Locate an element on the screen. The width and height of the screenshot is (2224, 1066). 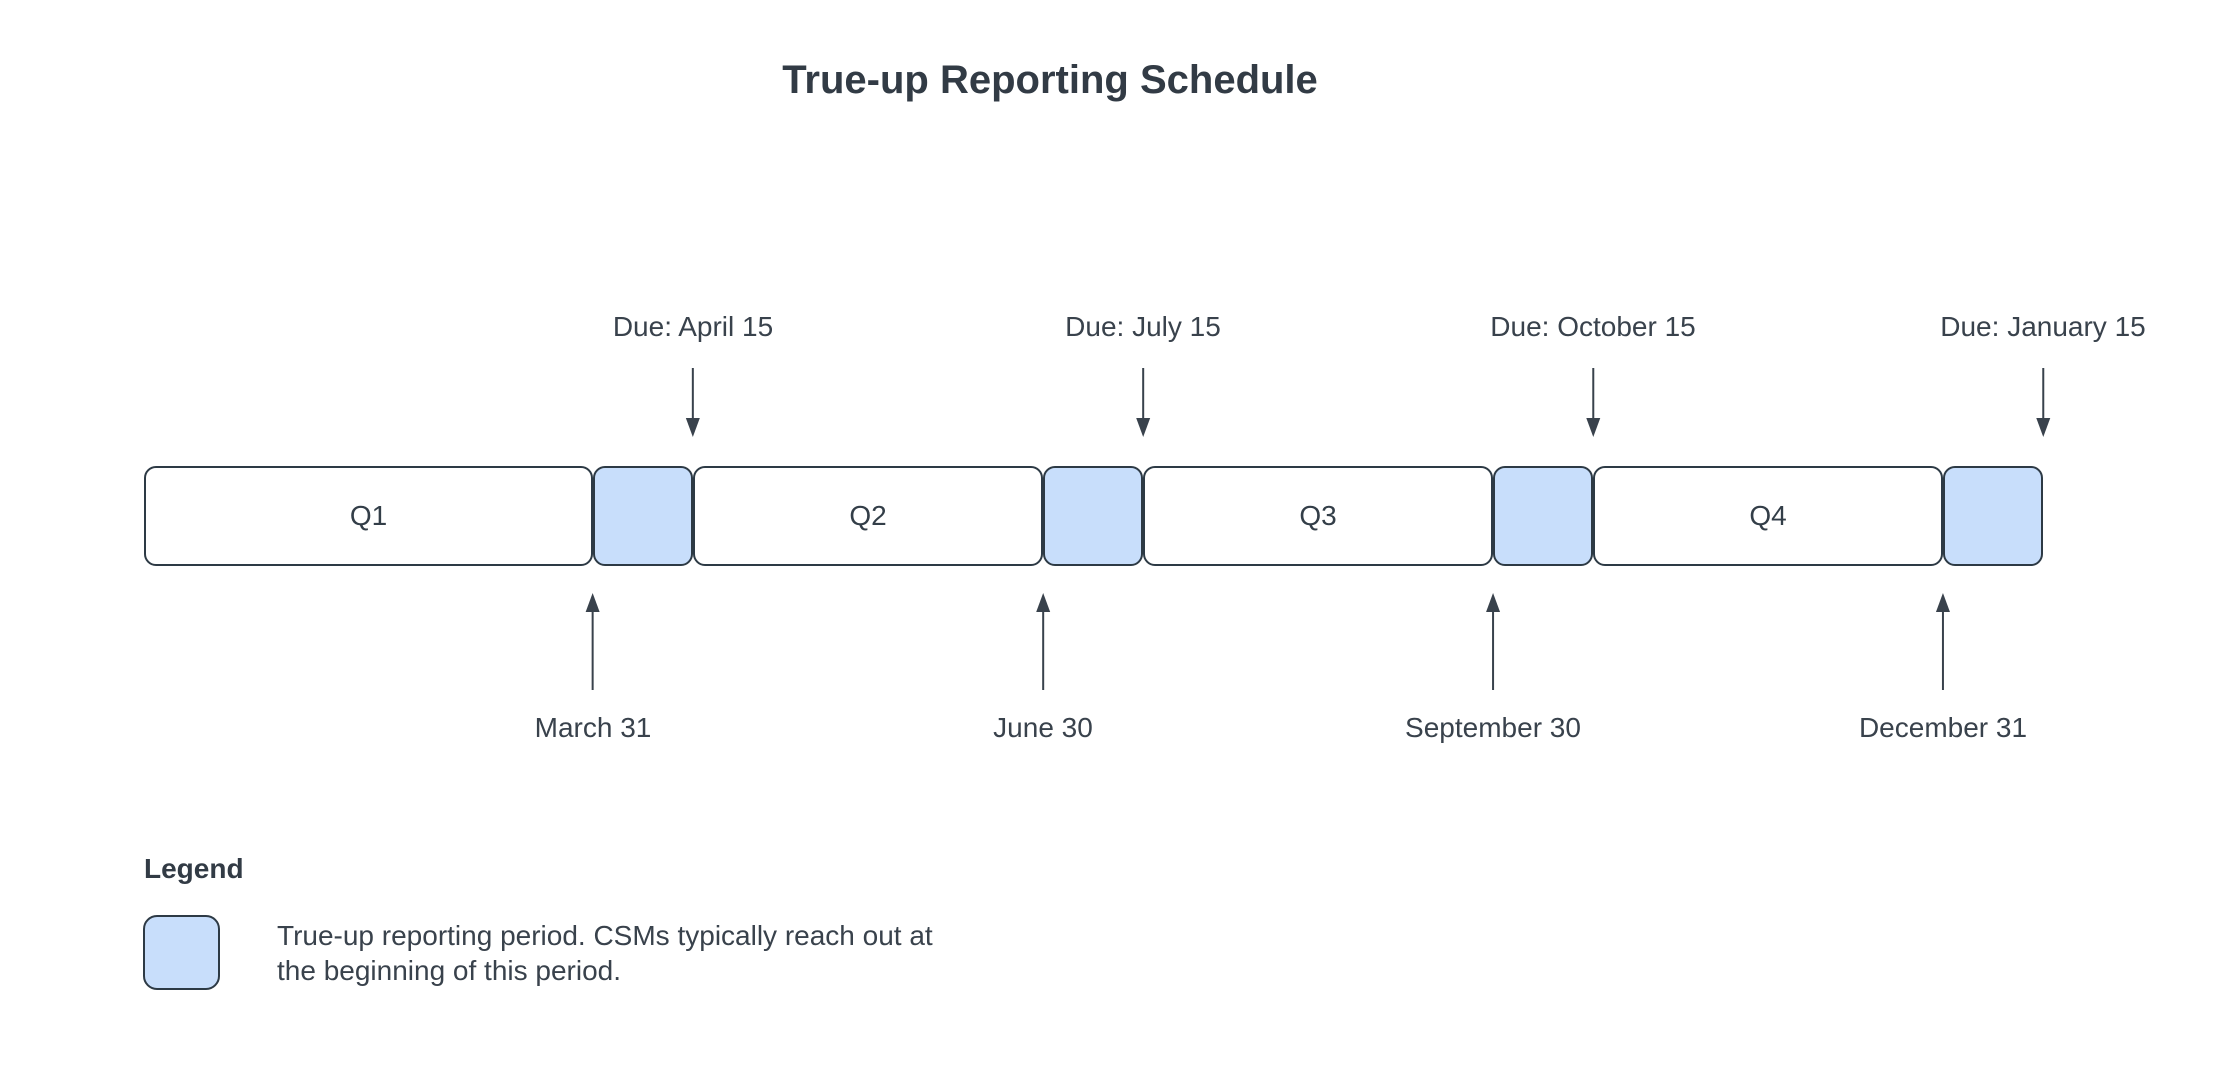
date-annotation-q2: June 30 is located at coordinates (1043, 669).